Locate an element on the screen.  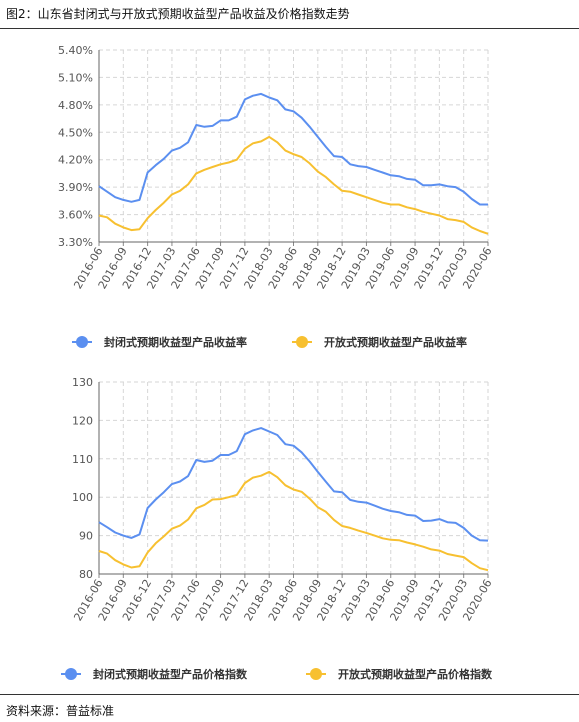
legend-item-1: 开放式预期收益型产品收益率 is located at coordinates (379, 342).